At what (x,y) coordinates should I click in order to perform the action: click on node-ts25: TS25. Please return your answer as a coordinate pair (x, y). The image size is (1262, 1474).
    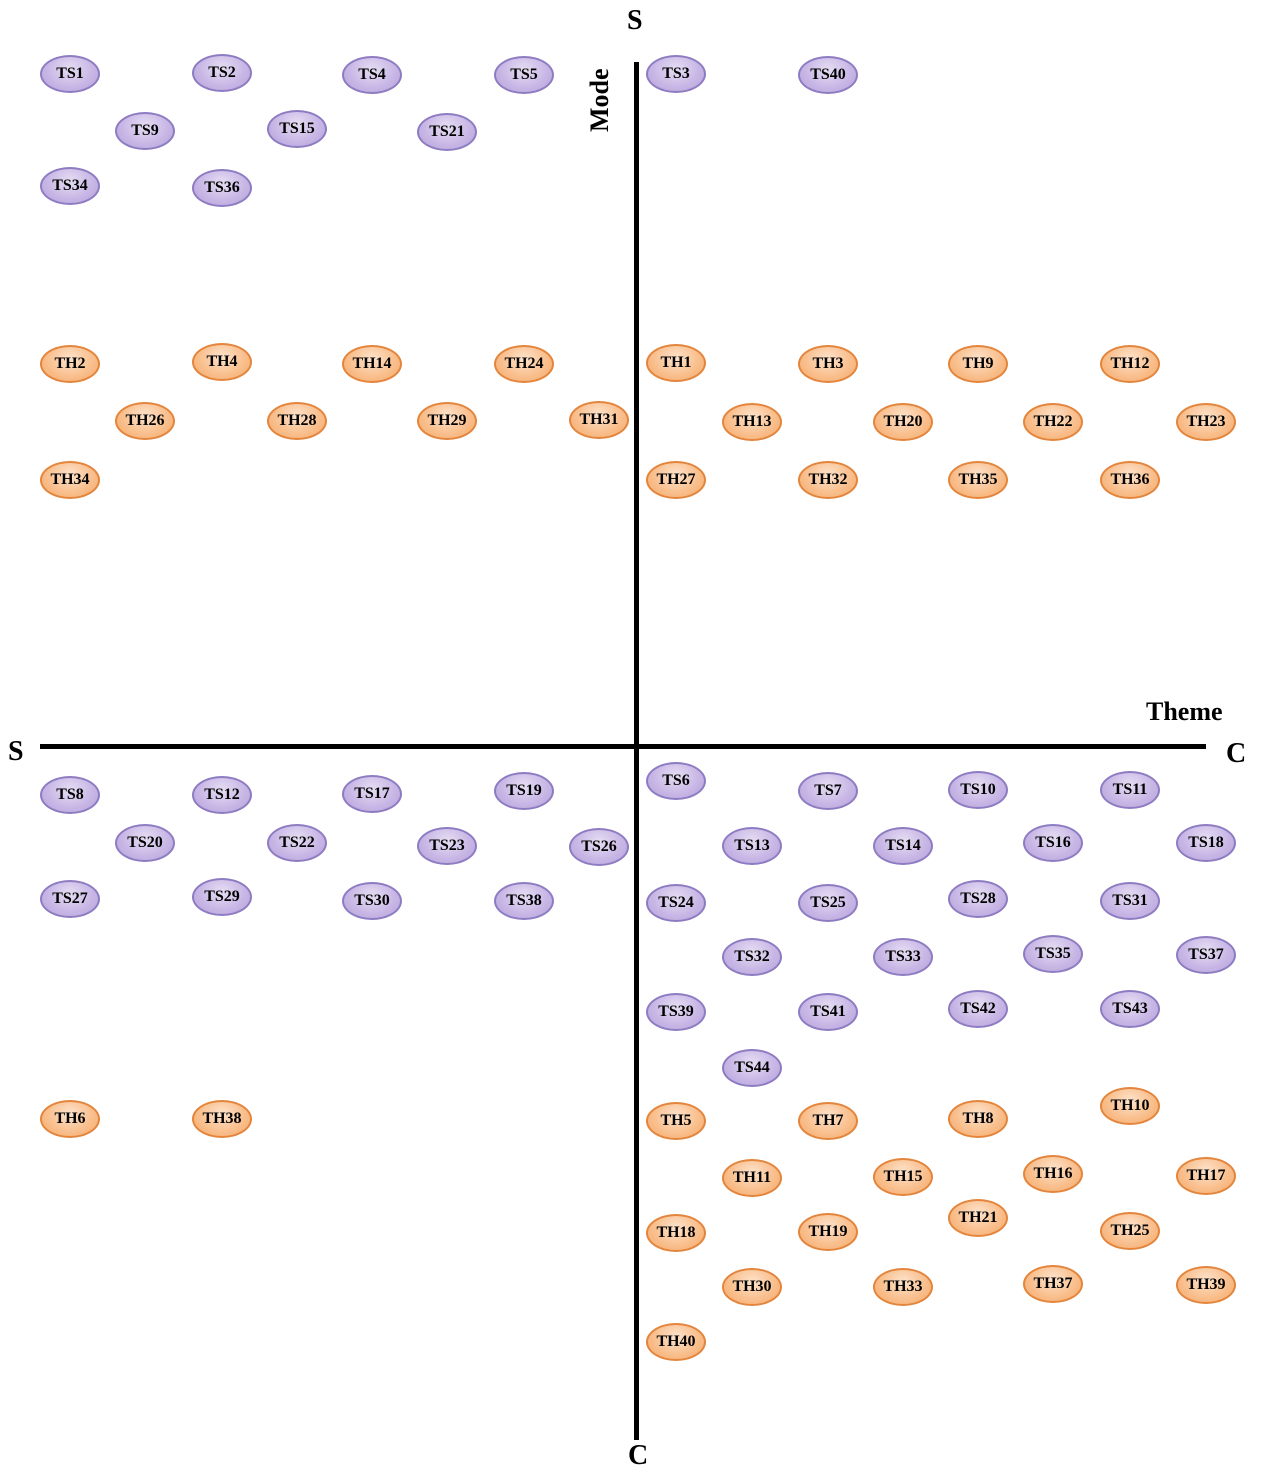
    Looking at the image, I should click on (828, 903).